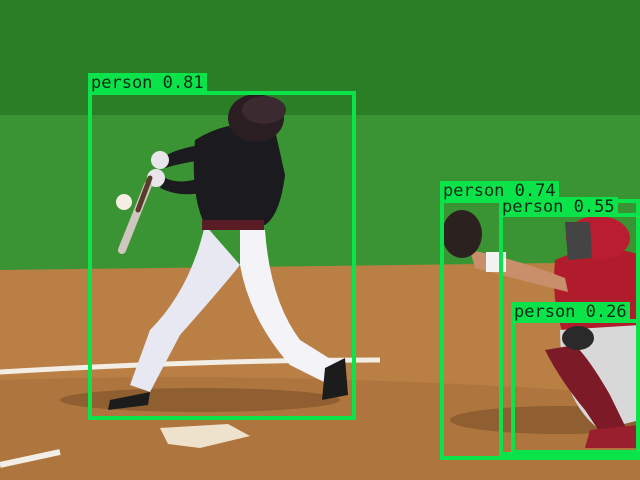 The image size is (640, 480). Describe the element at coordinates (575, 386) in the screenshot. I see `detection-box-catcher-partial` at that location.